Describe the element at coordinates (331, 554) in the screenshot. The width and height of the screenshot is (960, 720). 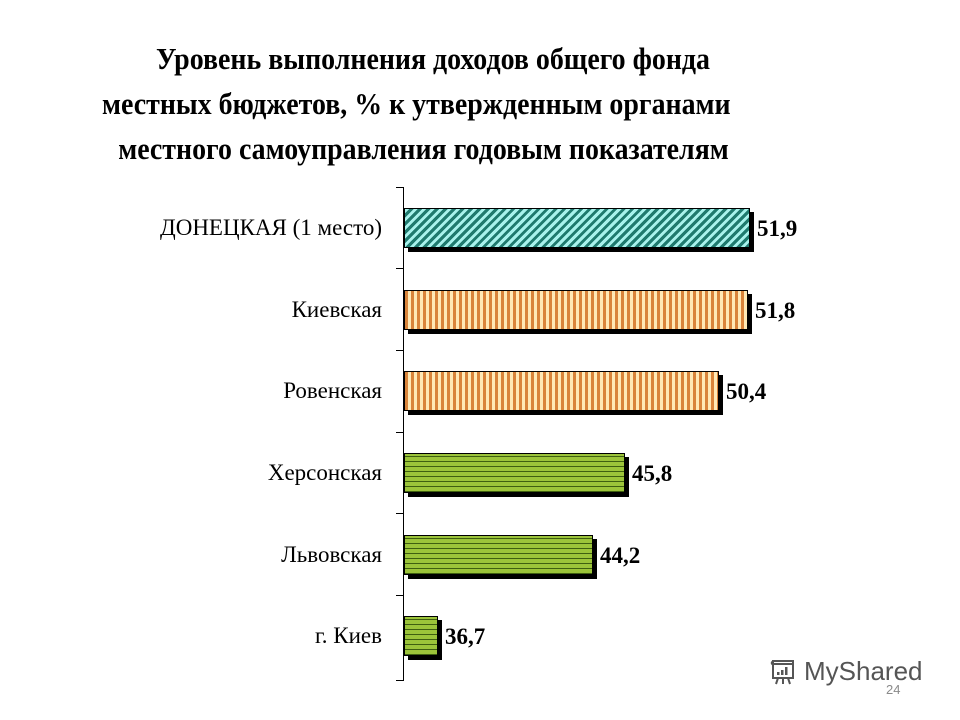
I see `category-label: Львовская` at that location.